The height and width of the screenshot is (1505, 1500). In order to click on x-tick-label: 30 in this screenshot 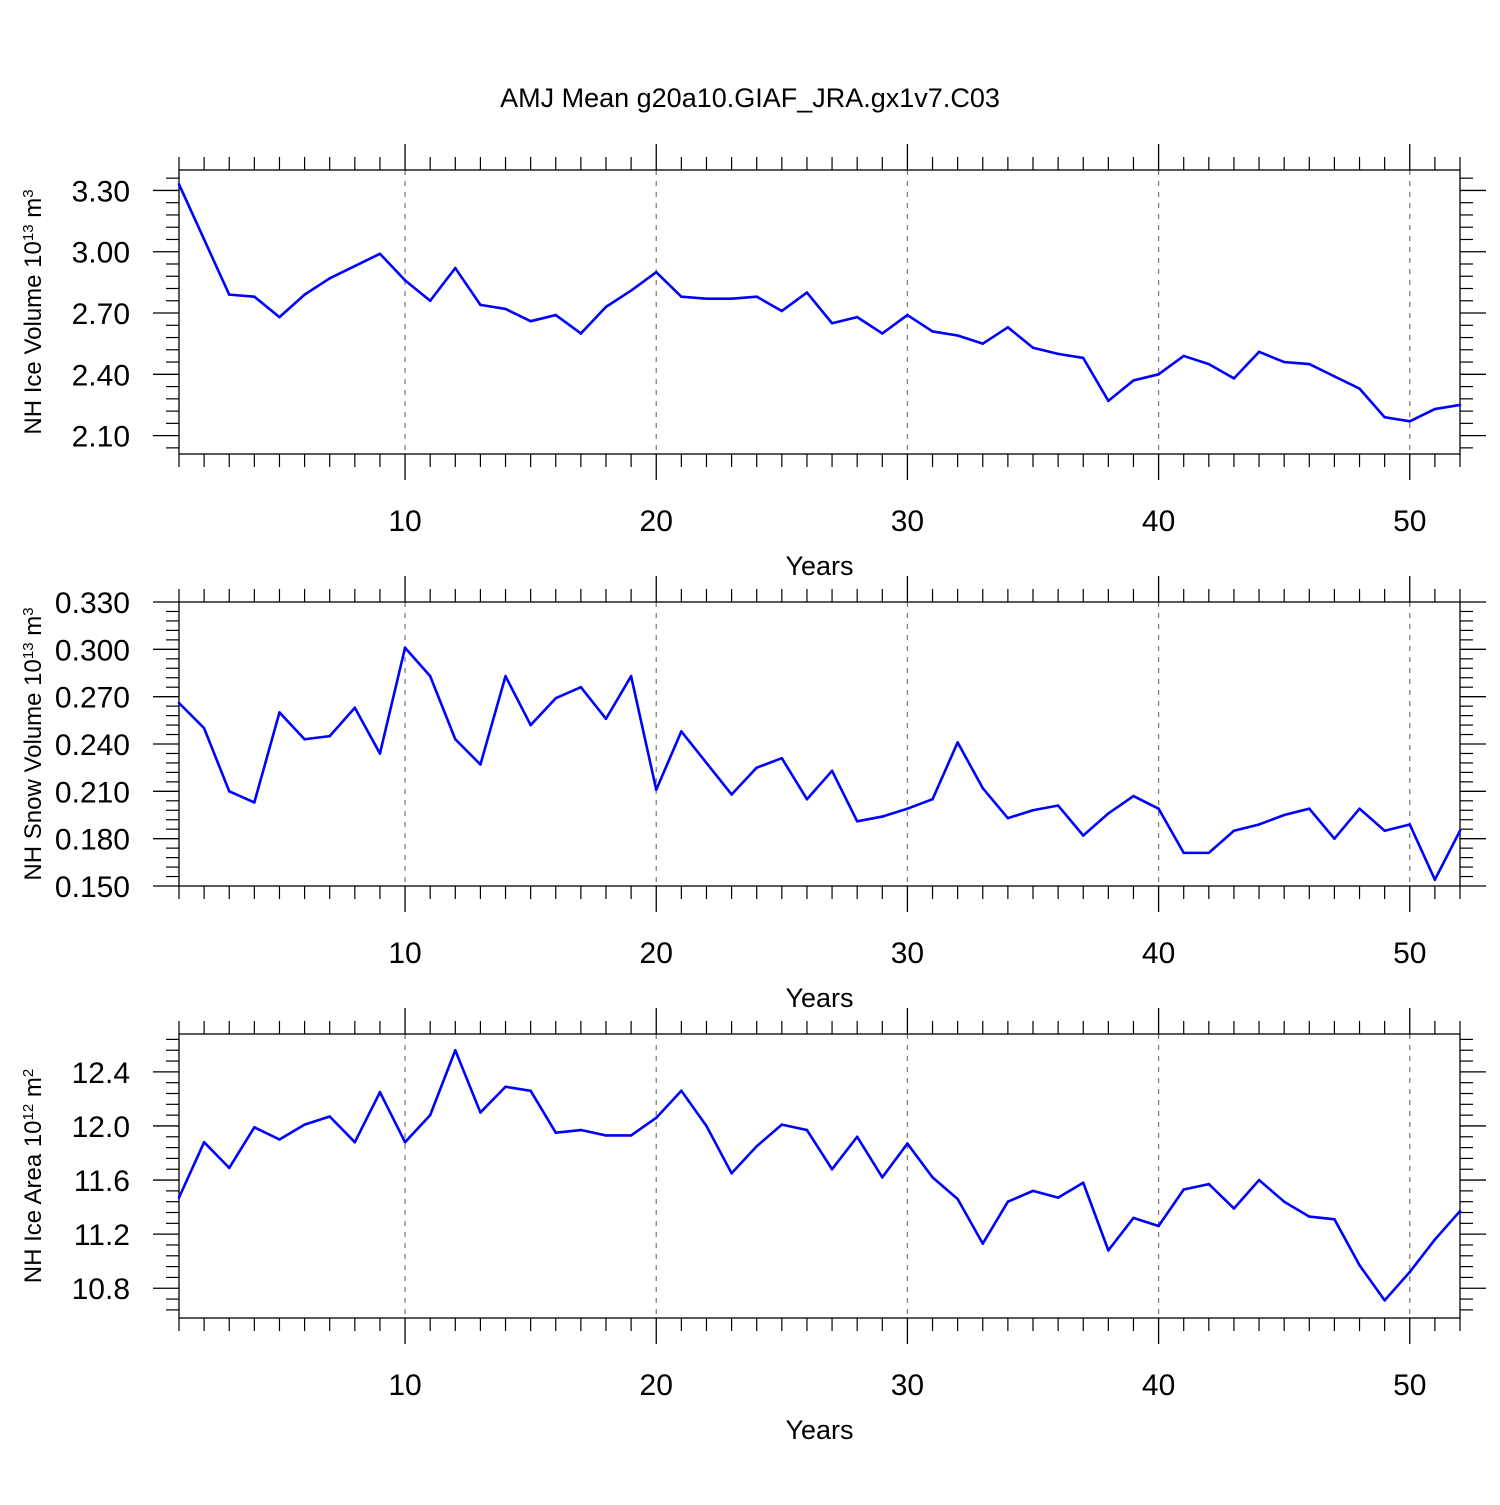, I will do `click(907, 521)`.